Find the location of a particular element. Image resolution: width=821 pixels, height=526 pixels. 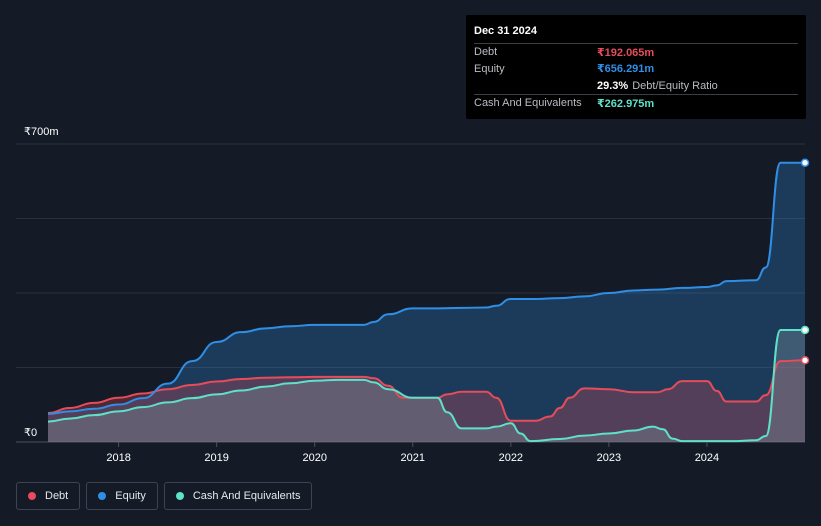

x-tick-label: 2020 is located at coordinates (314, 458).